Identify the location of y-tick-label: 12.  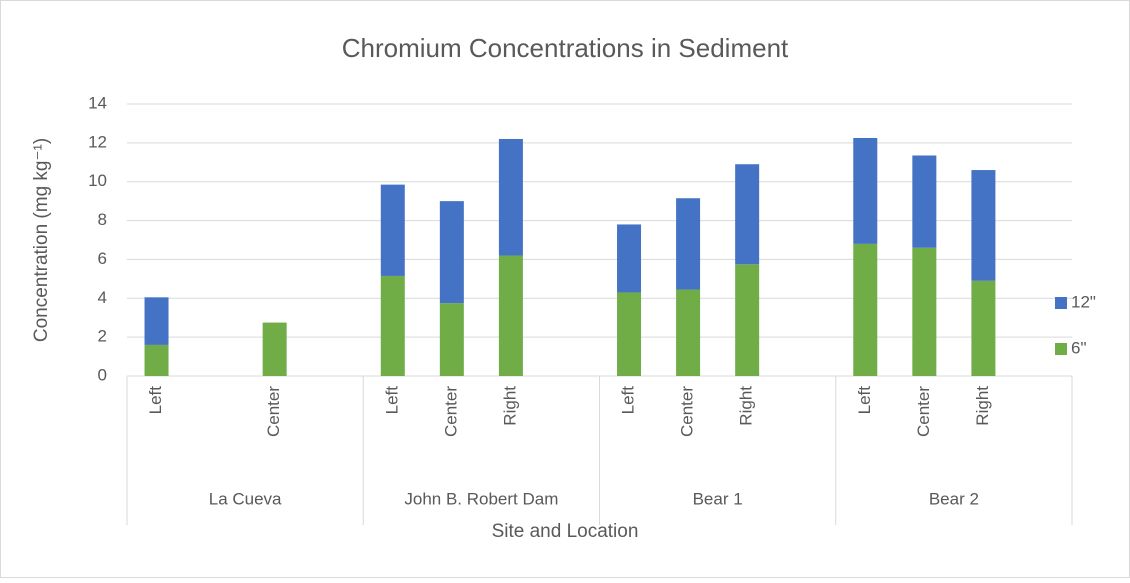
(97, 141).